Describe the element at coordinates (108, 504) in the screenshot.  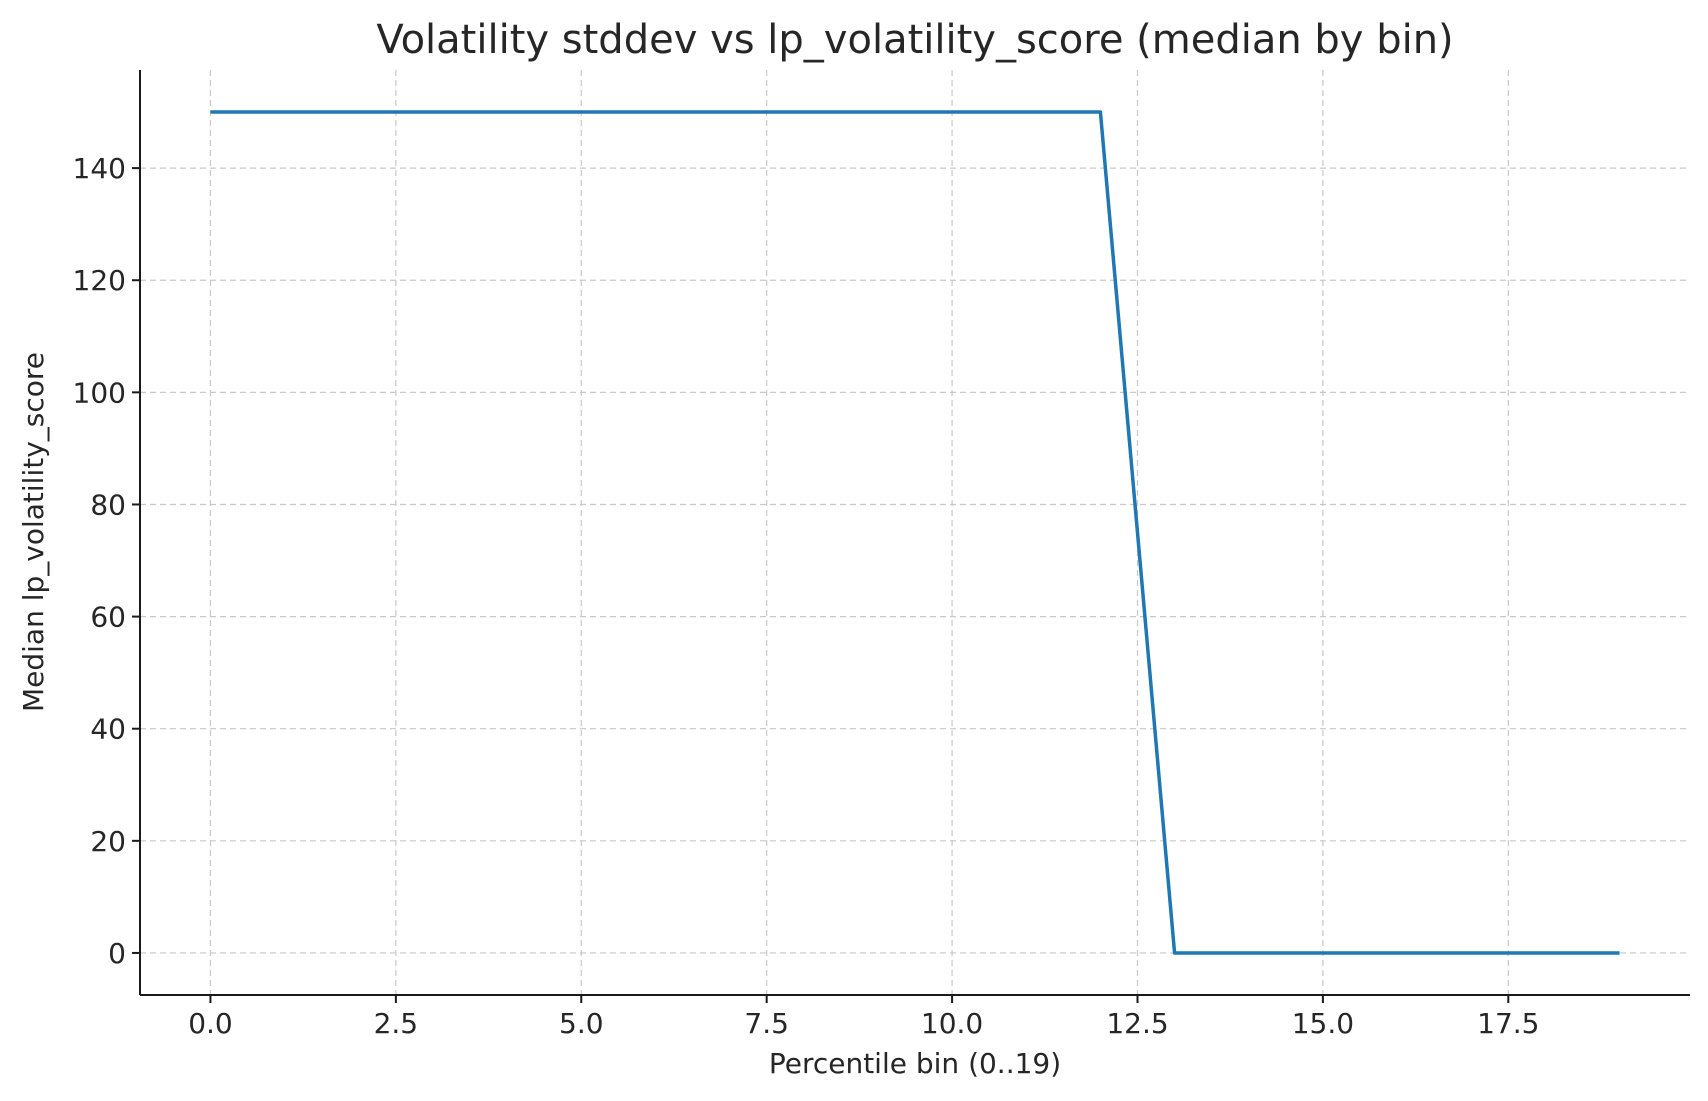
I see `y-tick-label: 80` at that location.